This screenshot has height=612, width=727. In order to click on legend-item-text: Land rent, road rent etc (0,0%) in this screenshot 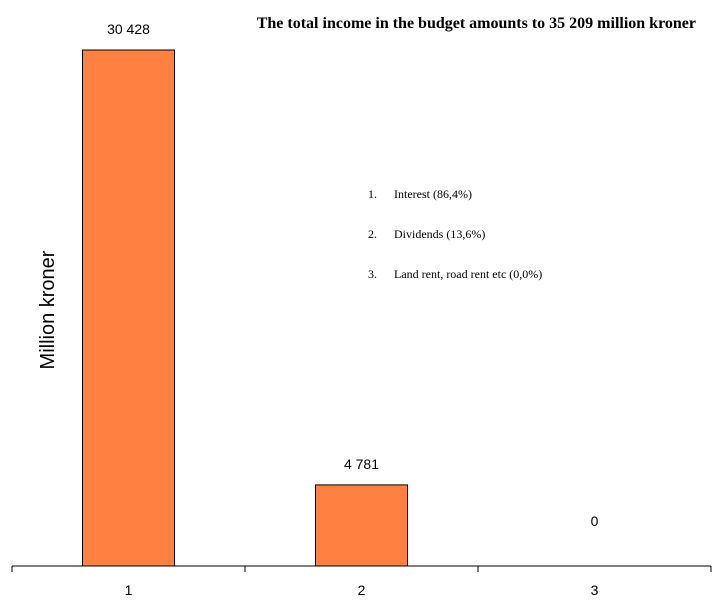, I will do `click(468, 274)`.